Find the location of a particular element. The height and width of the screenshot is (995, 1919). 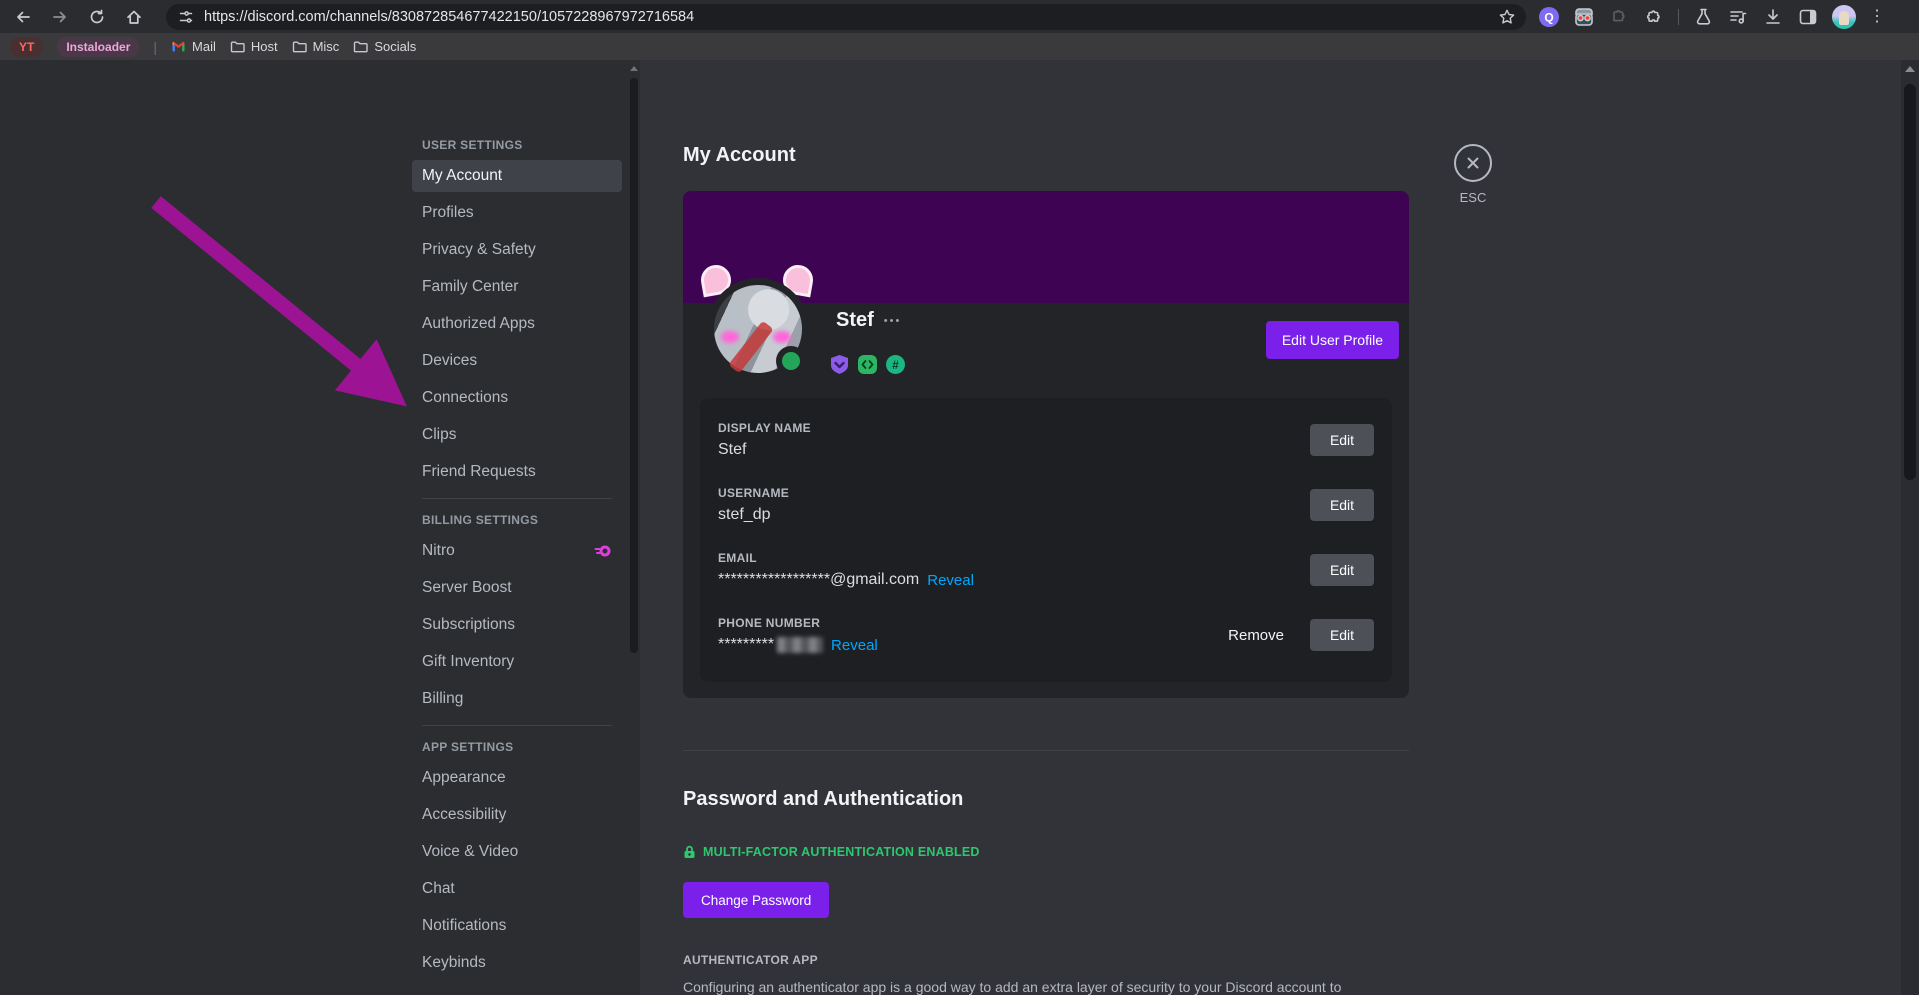

bookmark-label: Host is located at coordinates (264, 46).